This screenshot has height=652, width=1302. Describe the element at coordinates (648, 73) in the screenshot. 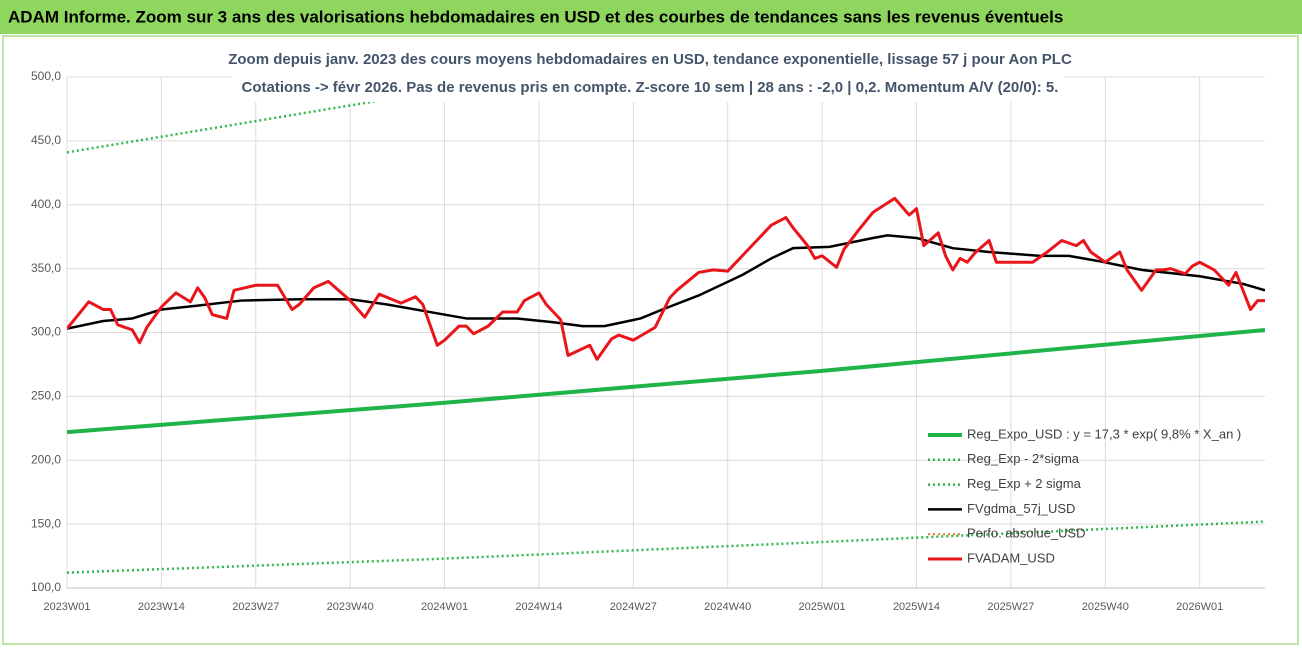

I see `title-box` at that location.